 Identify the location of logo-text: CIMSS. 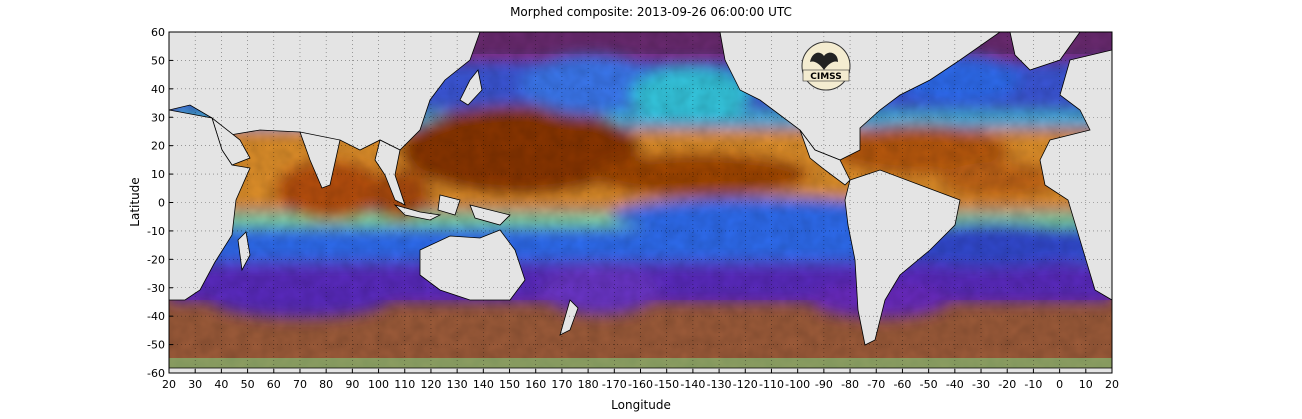
(825, 77).